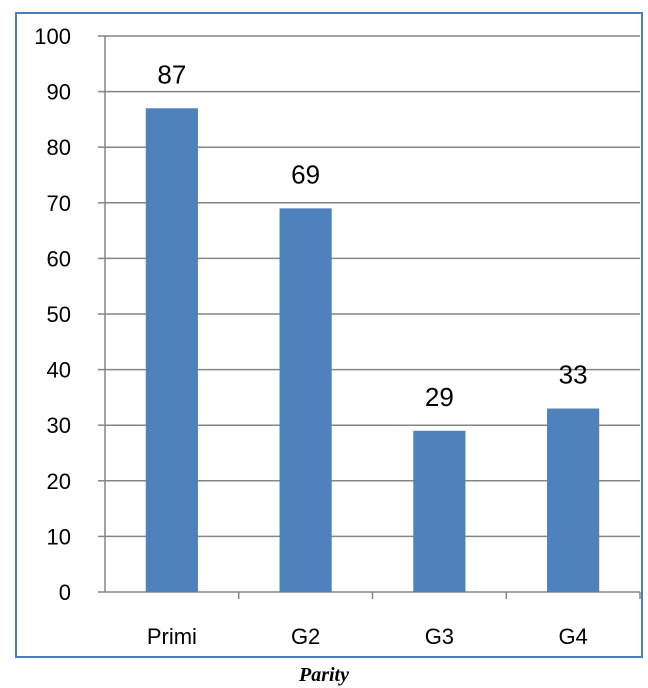 The width and height of the screenshot is (648, 688). What do you see at coordinates (439, 636) in the screenshot?
I see `x-tick-label: G3` at bounding box center [439, 636].